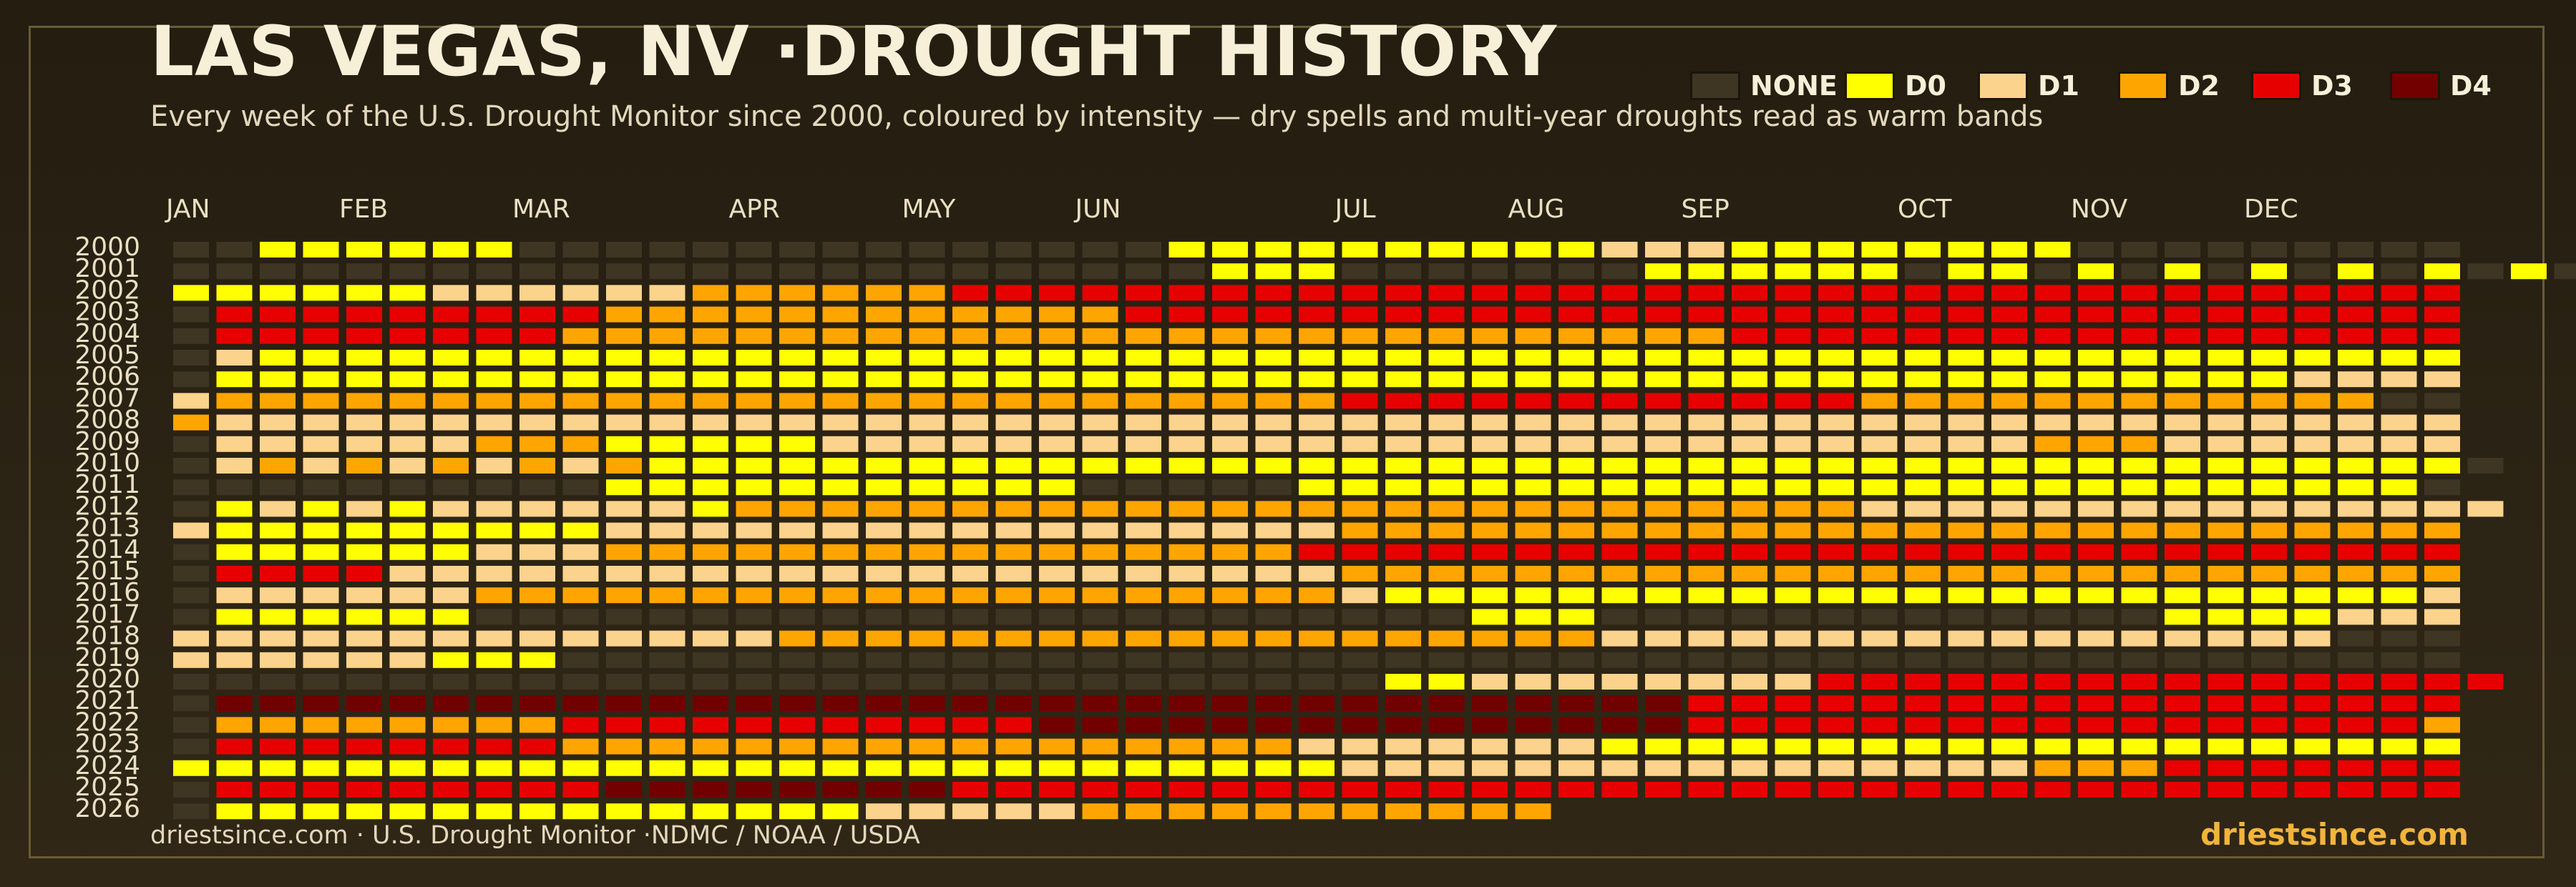  I want to click on cell-2004-w20, so click(1013, 336).